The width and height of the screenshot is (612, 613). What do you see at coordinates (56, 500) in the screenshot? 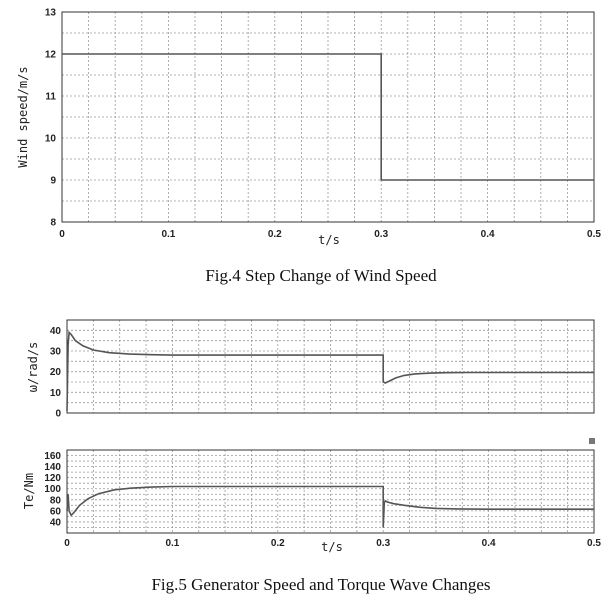
I see `y-tick-label: 80` at bounding box center [56, 500].